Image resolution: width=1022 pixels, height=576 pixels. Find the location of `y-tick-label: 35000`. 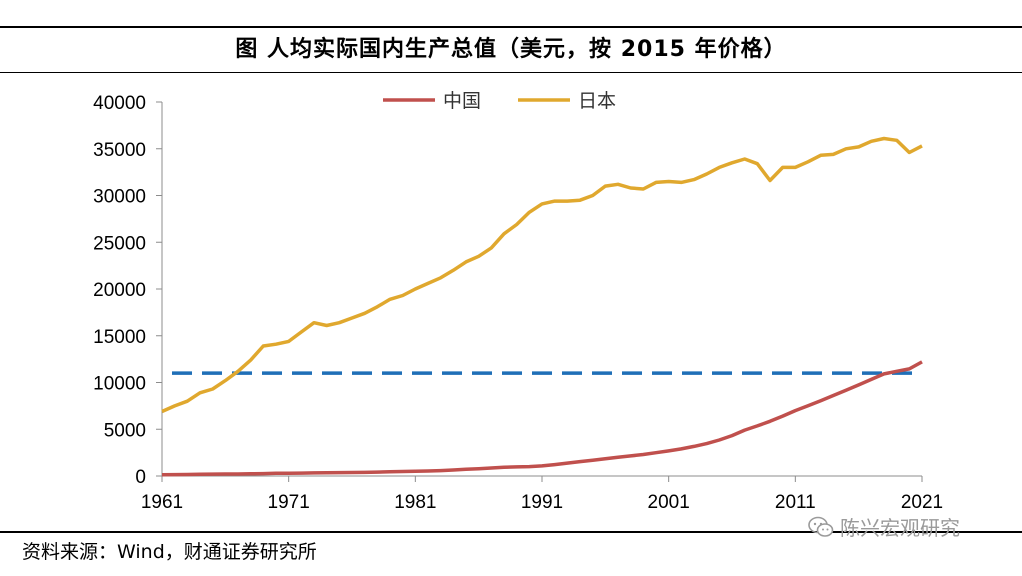

y-tick-label: 35000 is located at coordinates (119, 150).